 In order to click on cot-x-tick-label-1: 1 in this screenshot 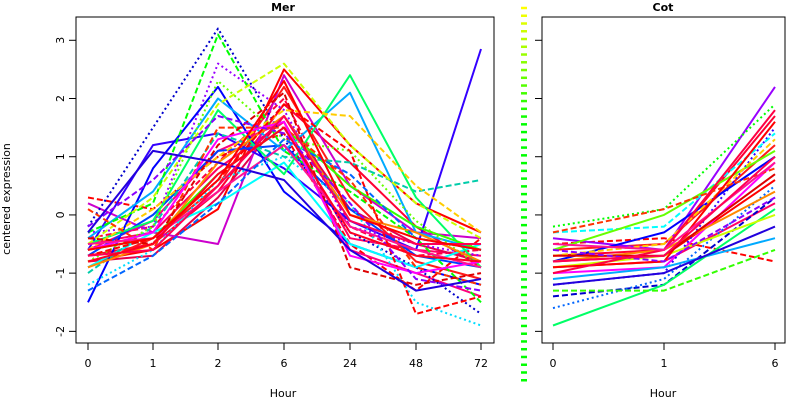, I will do `click(664, 363)`.